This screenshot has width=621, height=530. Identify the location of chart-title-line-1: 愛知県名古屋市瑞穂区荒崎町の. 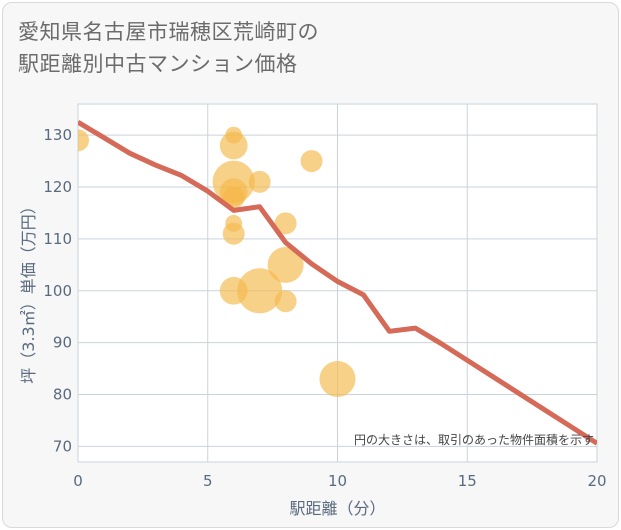
(168, 32).